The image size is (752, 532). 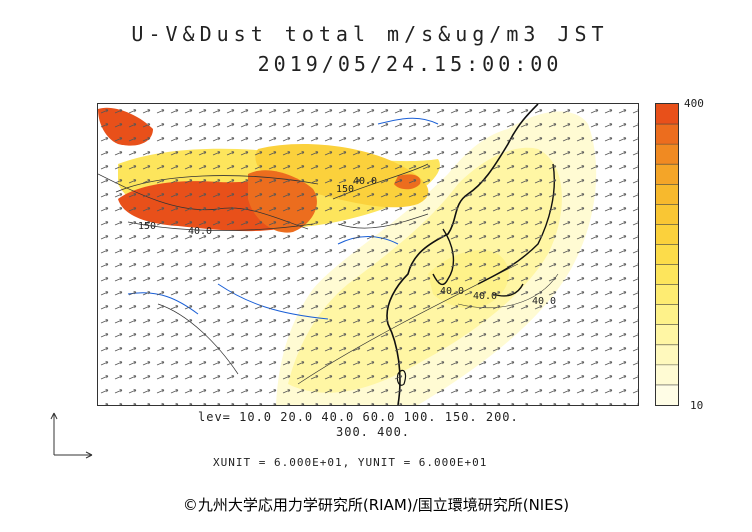 What do you see at coordinates (694, 103) in the screenshot?
I see `colorbar-max-label: 400` at bounding box center [694, 103].